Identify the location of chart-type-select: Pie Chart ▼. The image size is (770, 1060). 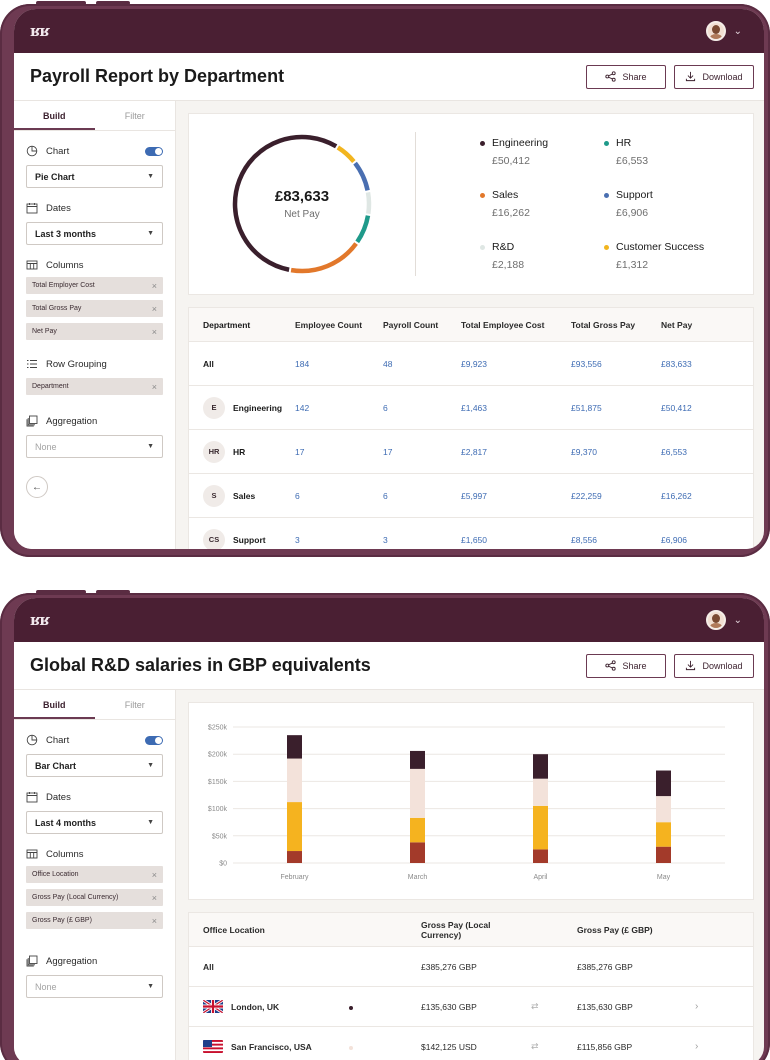
(94, 176).